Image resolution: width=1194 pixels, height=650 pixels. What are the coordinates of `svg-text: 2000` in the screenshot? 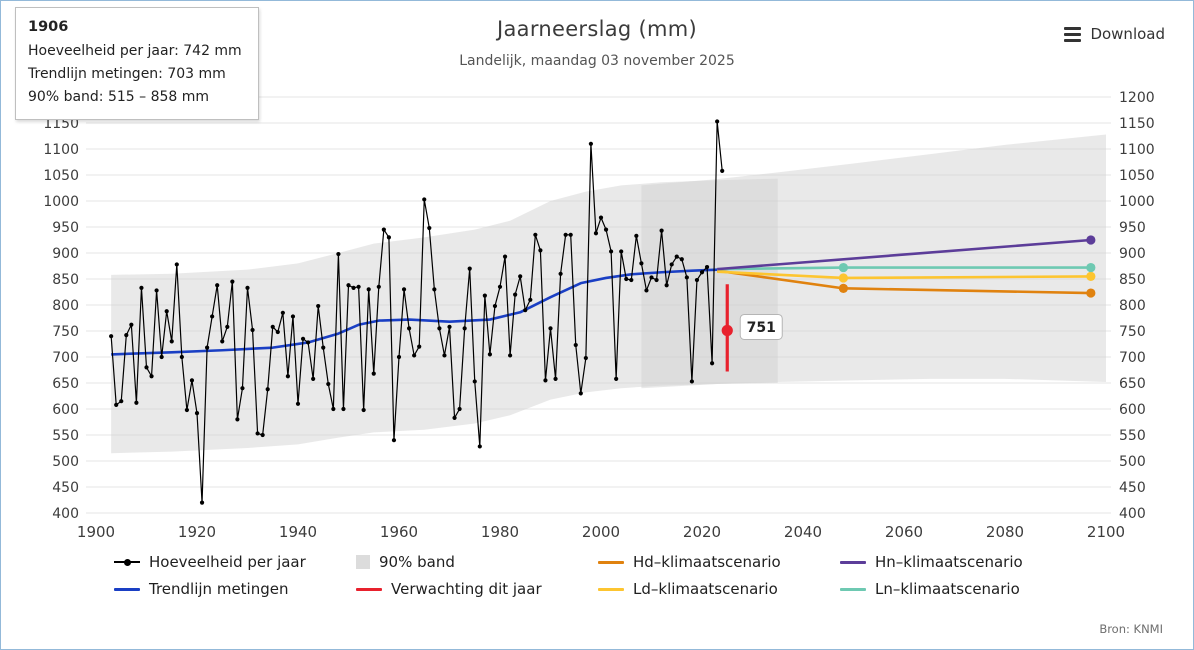 It's located at (601, 532).